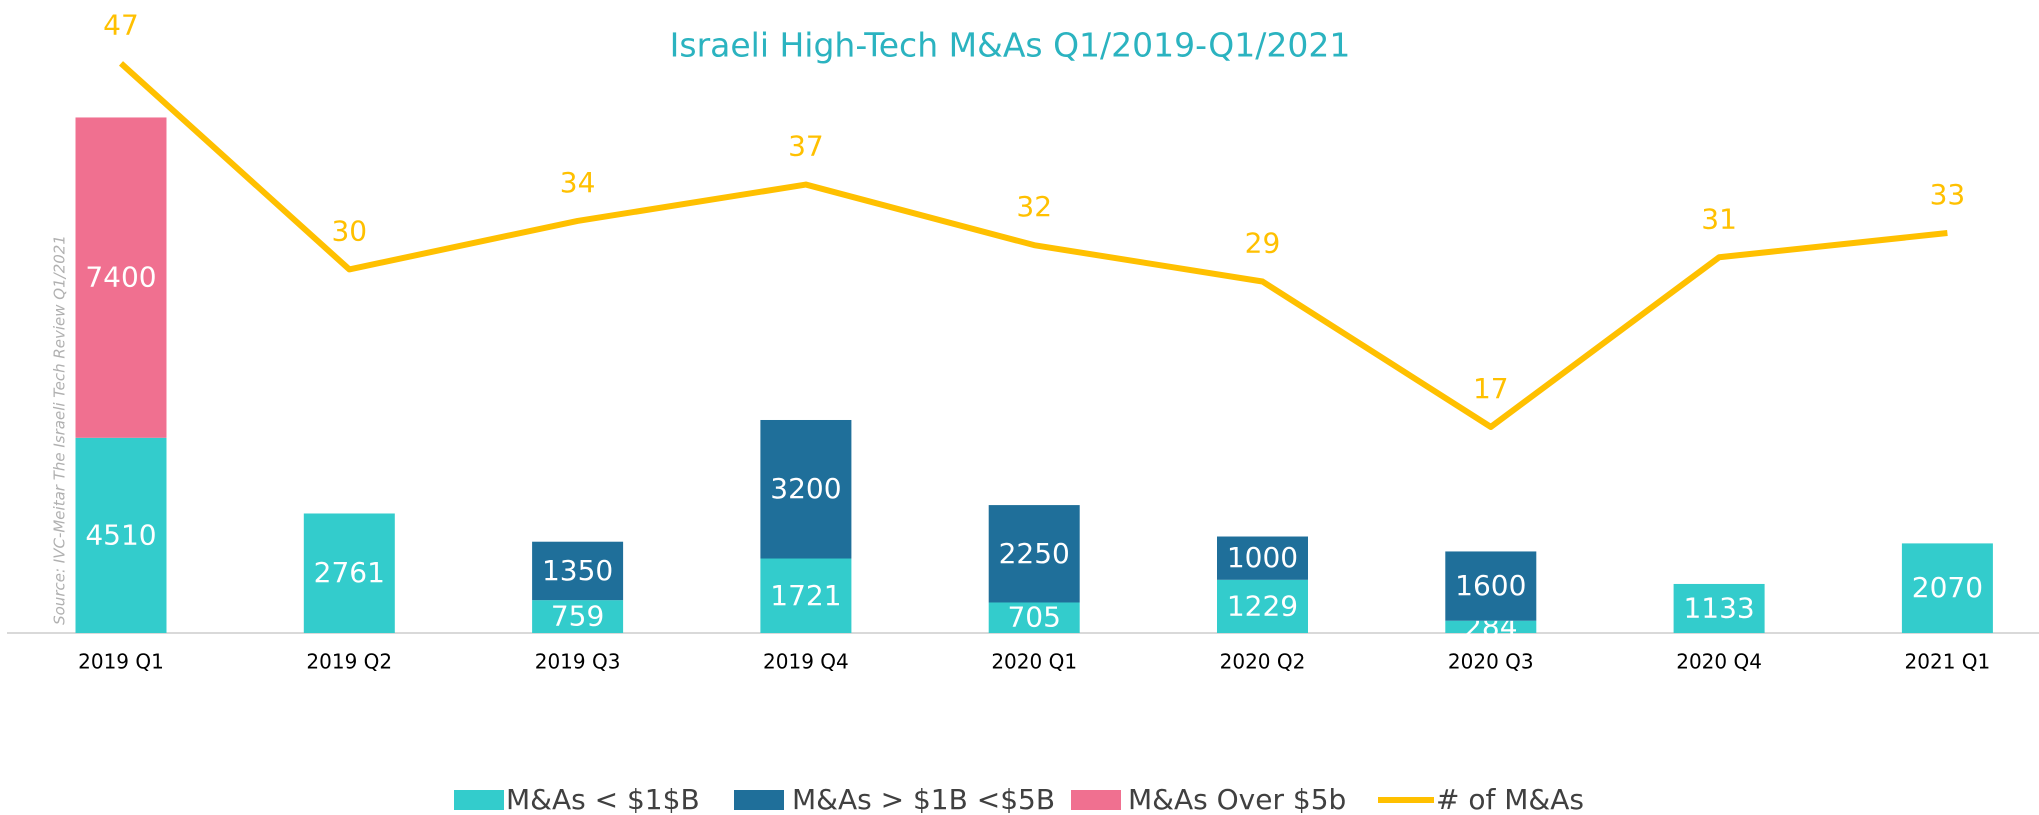 The image size is (2039, 815). Describe the element at coordinates (1034, 206) in the screenshot. I see `line-label: 32` at that location.